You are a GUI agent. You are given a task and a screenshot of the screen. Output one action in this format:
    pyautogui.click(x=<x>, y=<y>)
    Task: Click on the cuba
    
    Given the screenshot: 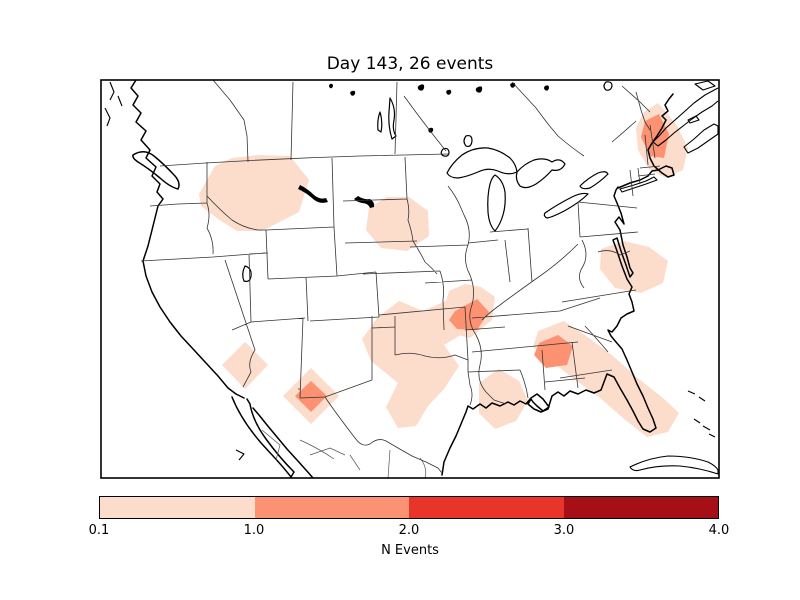 What is the action you would take?
    pyautogui.click(x=674, y=465)
    